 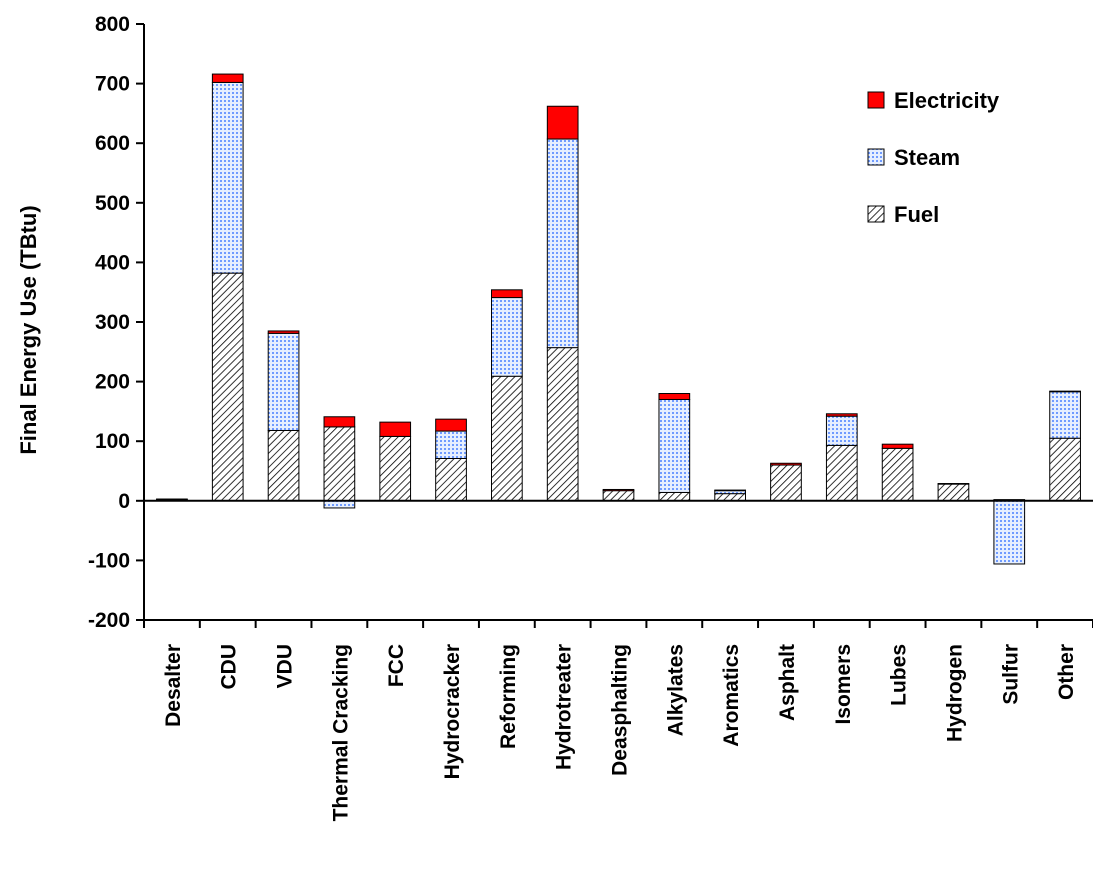 I want to click on bar-fuel-reforming, so click(x=507, y=438).